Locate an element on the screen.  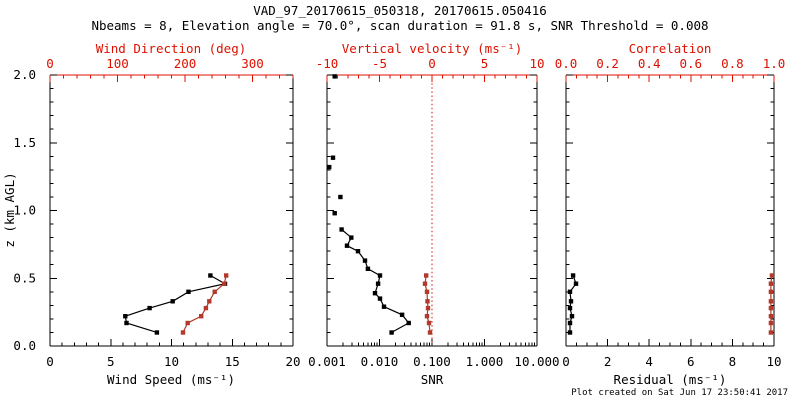
top-tick-label: 5 is located at coordinates (485, 63).